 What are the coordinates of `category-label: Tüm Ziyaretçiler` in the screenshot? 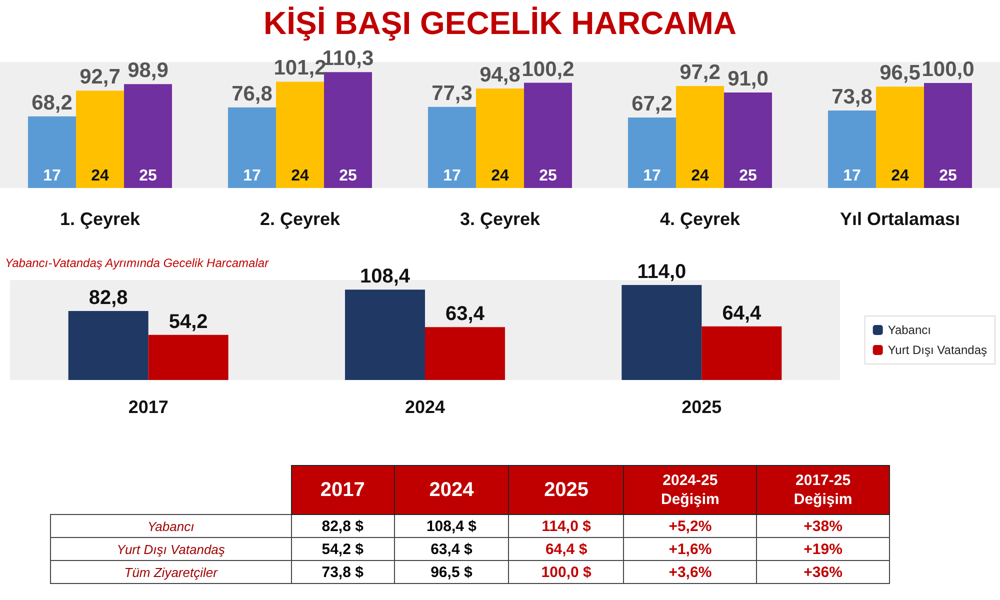 It's located at (171, 572).